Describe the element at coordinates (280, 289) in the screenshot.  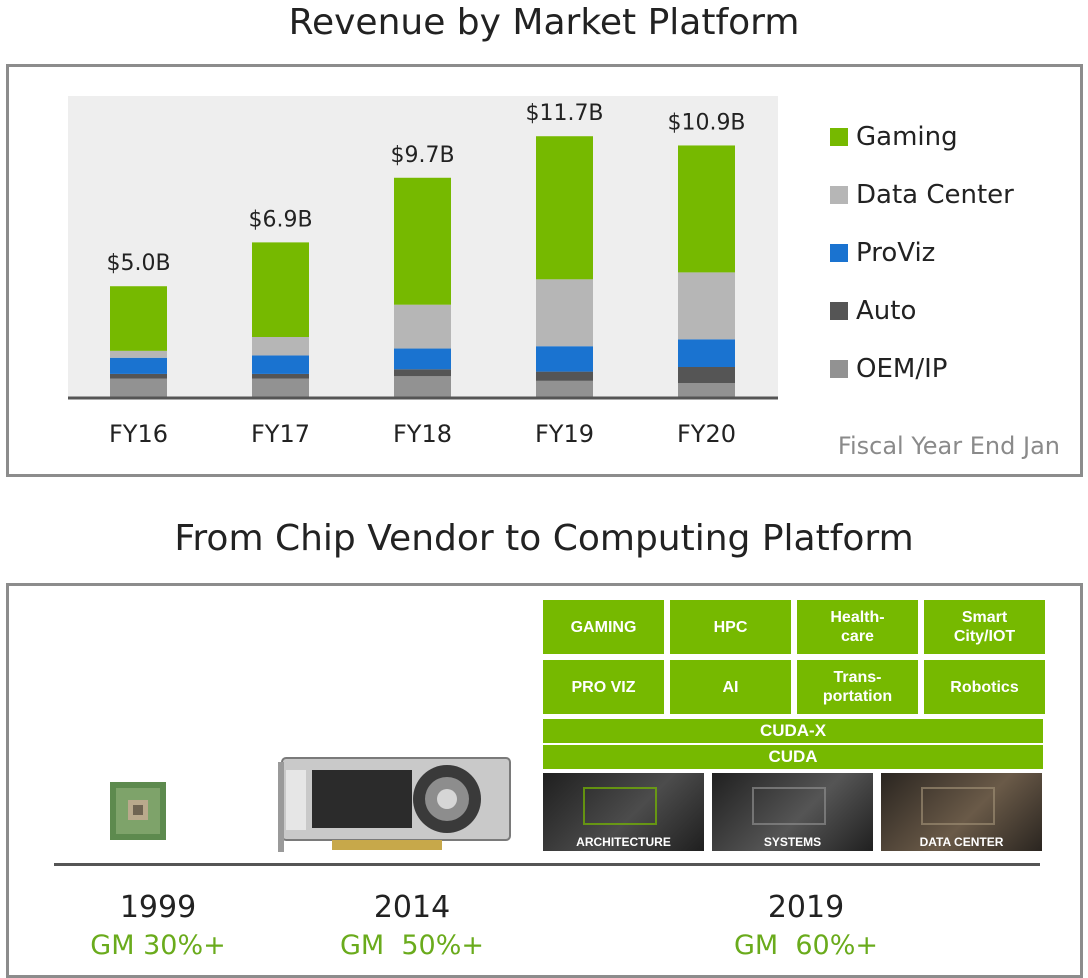
I see `bar-segment-gaming-fy17` at that location.